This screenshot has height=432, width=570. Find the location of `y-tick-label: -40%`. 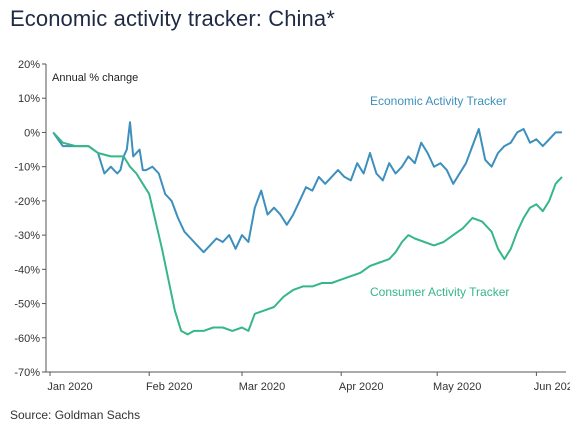

y-tick-label: -40% is located at coordinates (27, 270).